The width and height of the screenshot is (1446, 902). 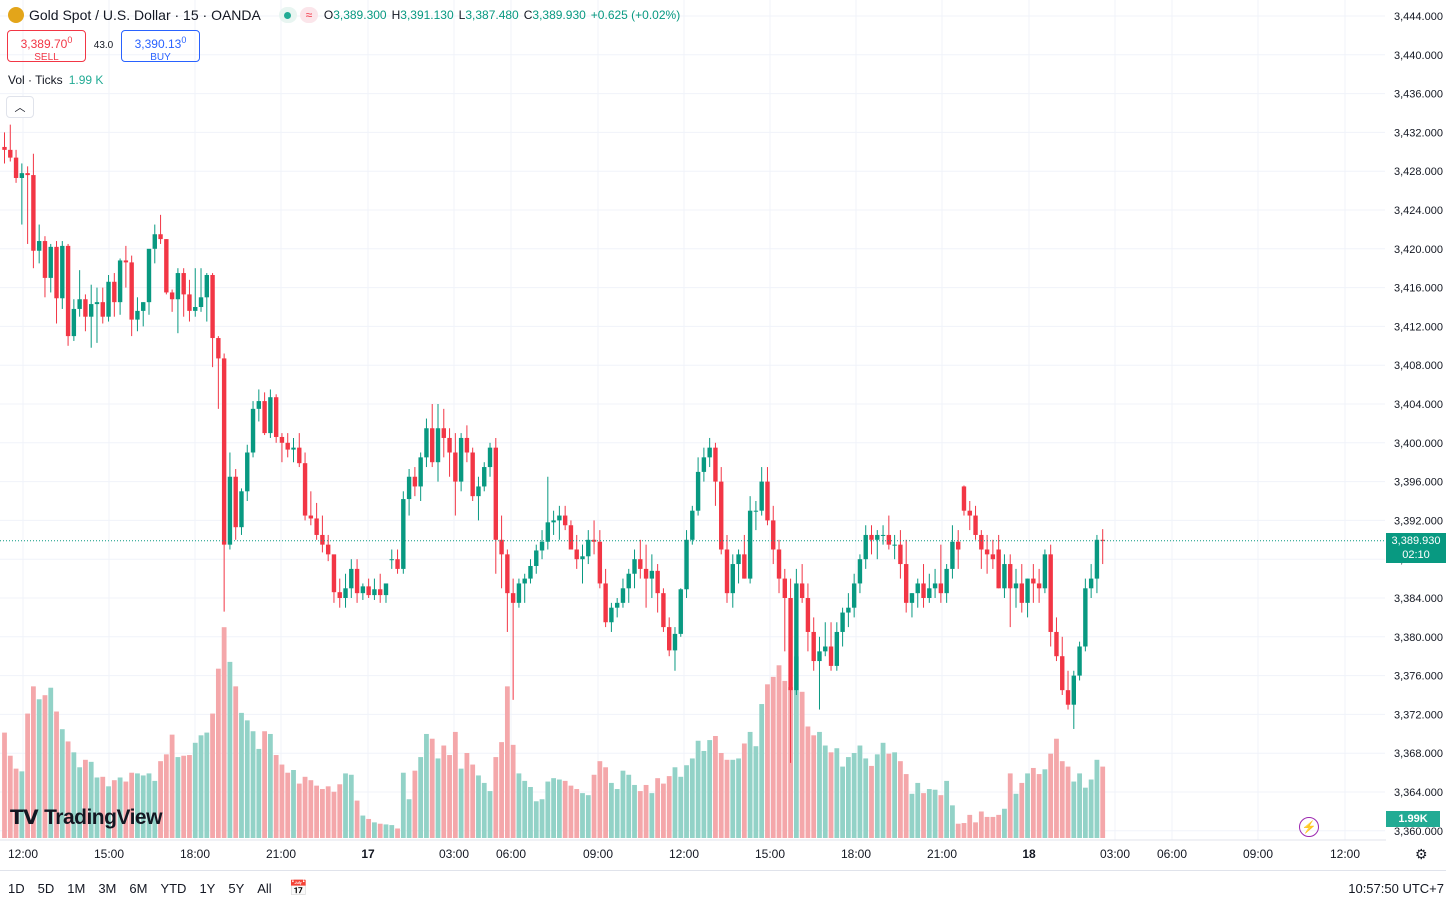 What do you see at coordinates (1396, 888) in the screenshot?
I see `clock-timezone: 10:57:50 UTC+7` at bounding box center [1396, 888].